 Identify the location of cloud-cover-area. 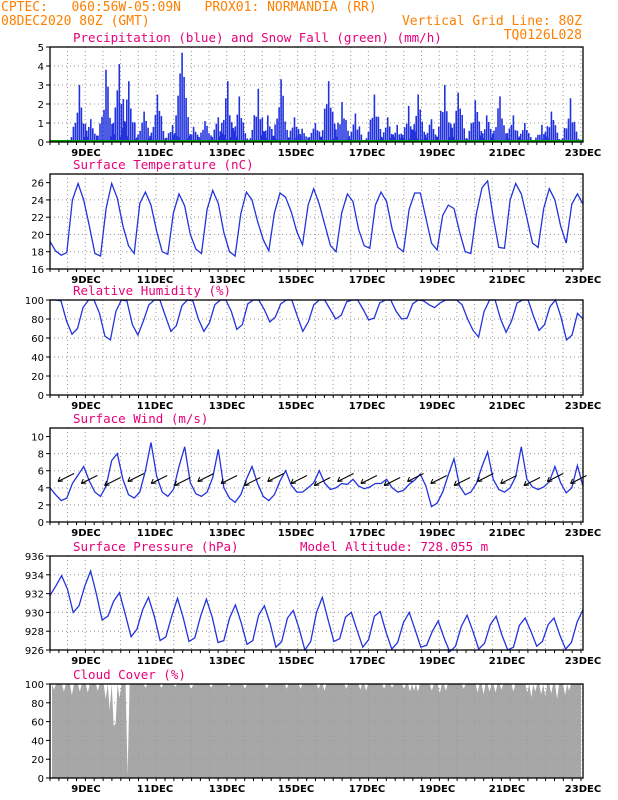
(316, 731).